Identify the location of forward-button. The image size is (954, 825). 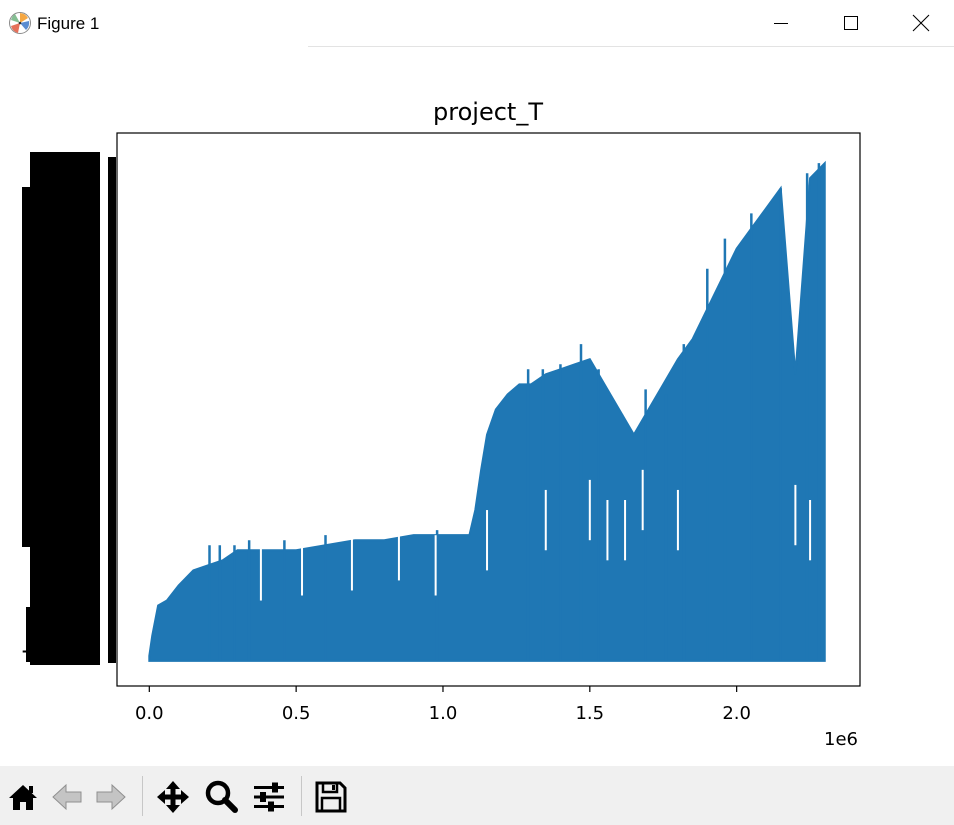
(111, 797).